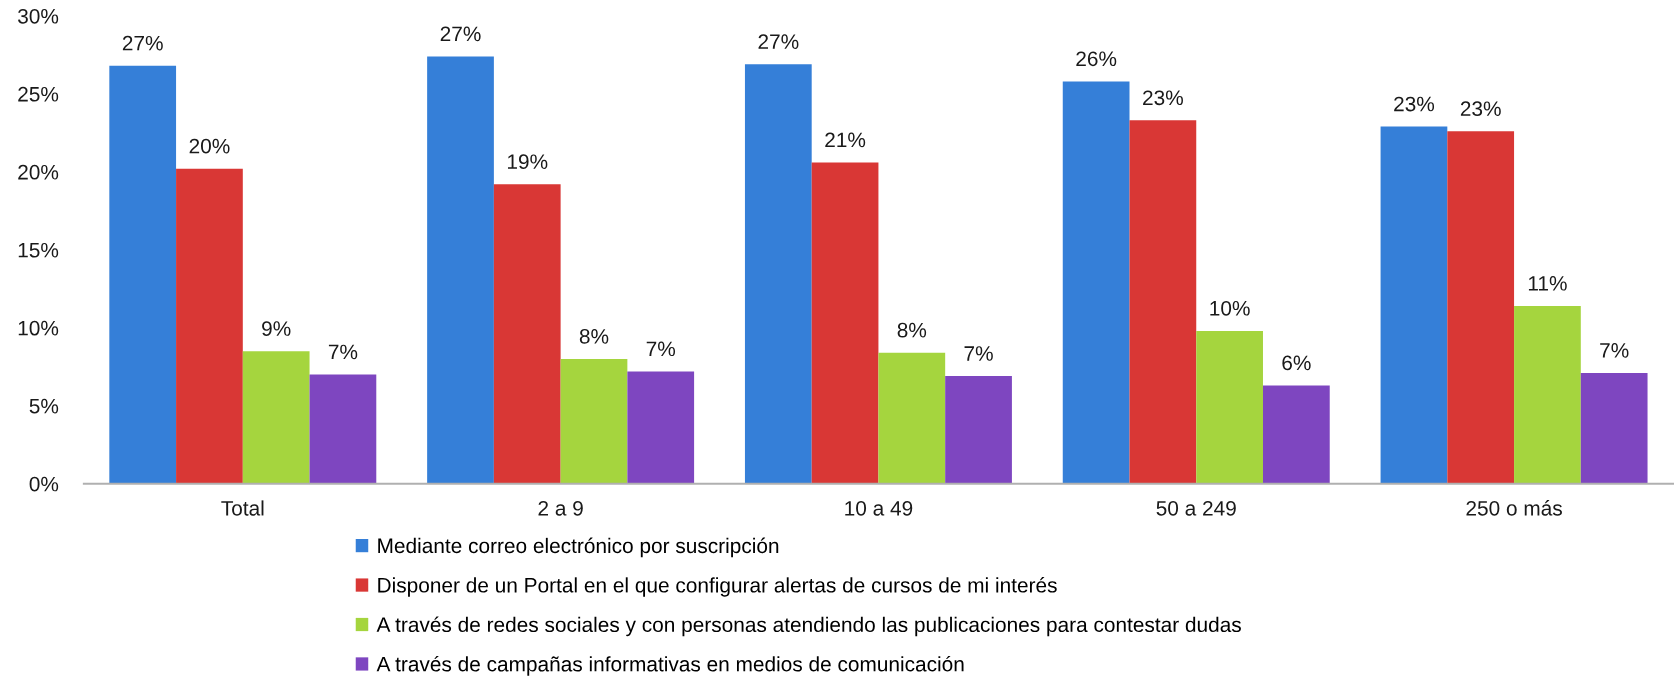 This screenshot has height=691, width=1678. What do you see at coordinates (38, 172) in the screenshot?
I see `y-tick-label: 20%` at bounding box center [38, 172].